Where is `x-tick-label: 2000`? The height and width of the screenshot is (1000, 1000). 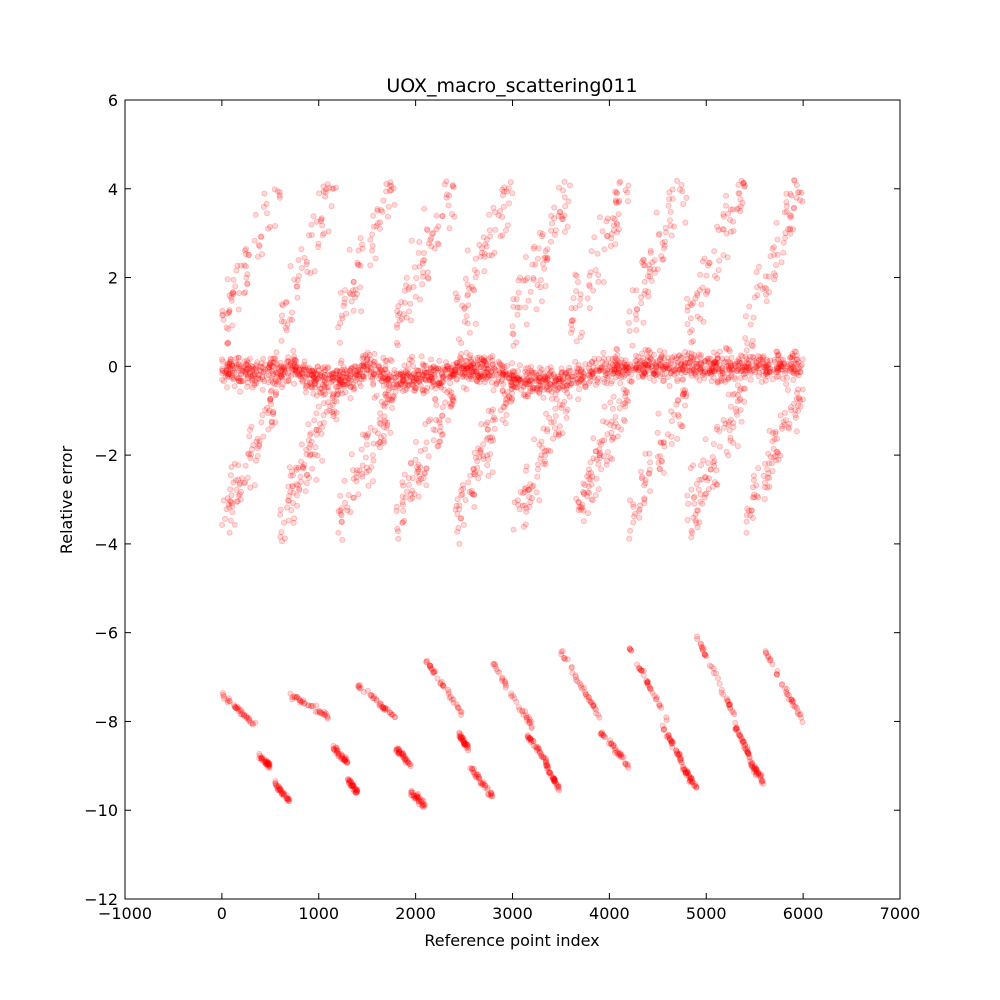
x-tick-label: 2000 is located at coordinates (415, 913).